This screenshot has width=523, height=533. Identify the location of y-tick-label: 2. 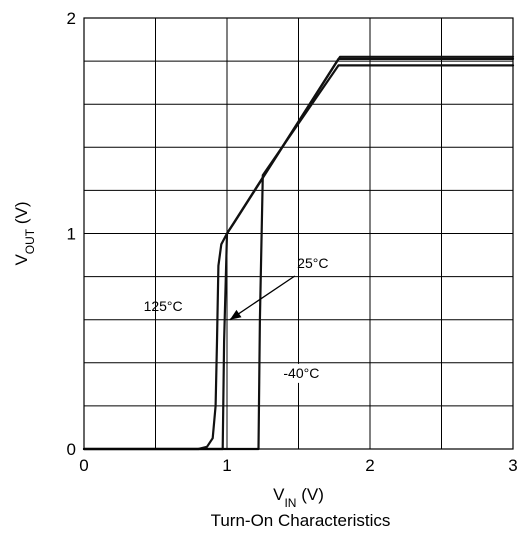
(71, 18).